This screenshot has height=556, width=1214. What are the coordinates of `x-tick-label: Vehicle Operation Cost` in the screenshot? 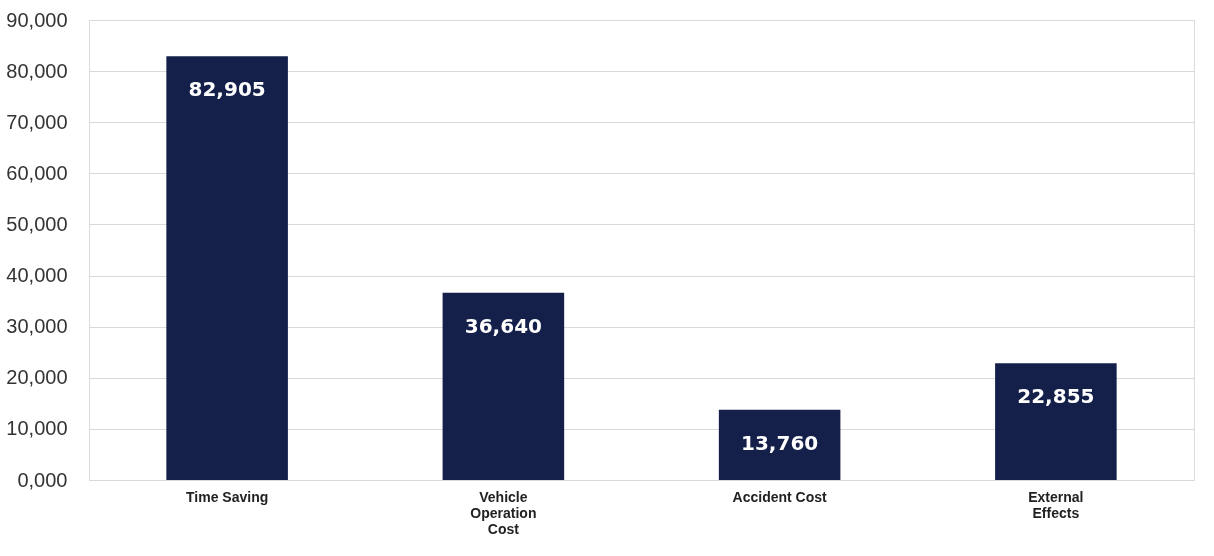 It's located at (503, 512).